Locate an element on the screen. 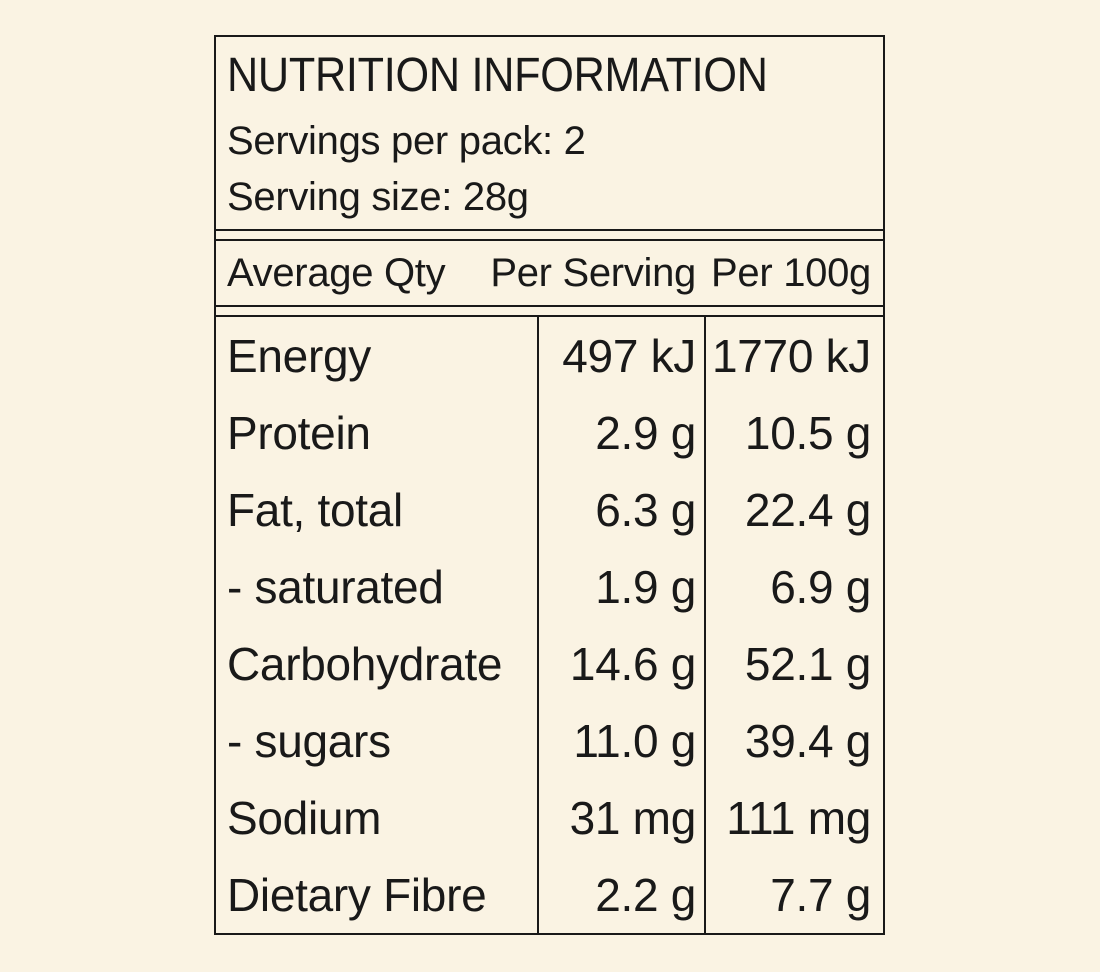  table-row-carbohydrate: Carbohydrate 14.6 g 52.1 g is located at coordinates (549, 663).